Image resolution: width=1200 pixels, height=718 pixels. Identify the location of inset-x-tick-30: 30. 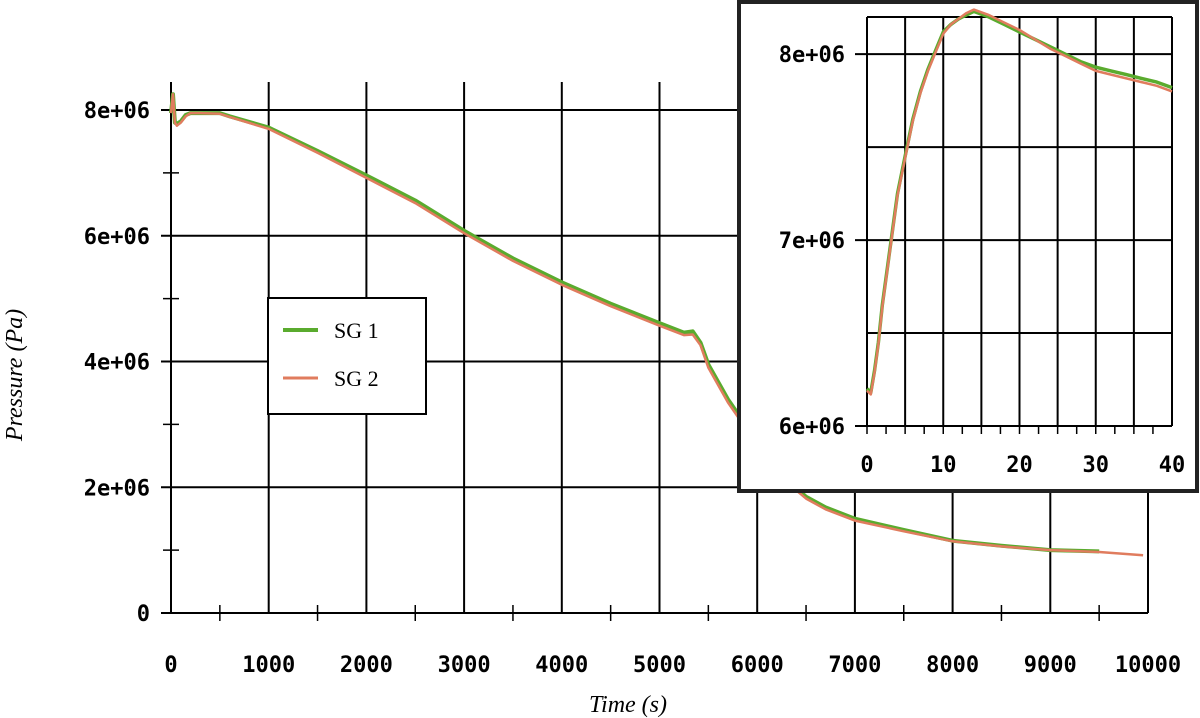
(1096, 465).